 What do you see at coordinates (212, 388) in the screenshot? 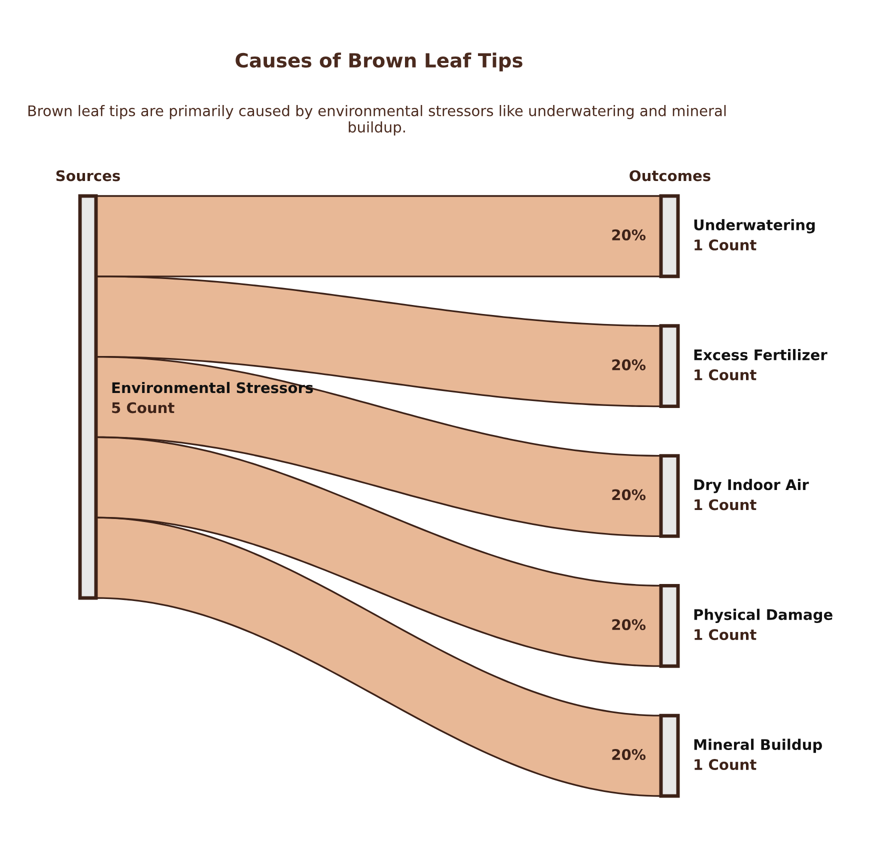
I see `series-label: Environmental Stressors` at bounding box center [212, 388].